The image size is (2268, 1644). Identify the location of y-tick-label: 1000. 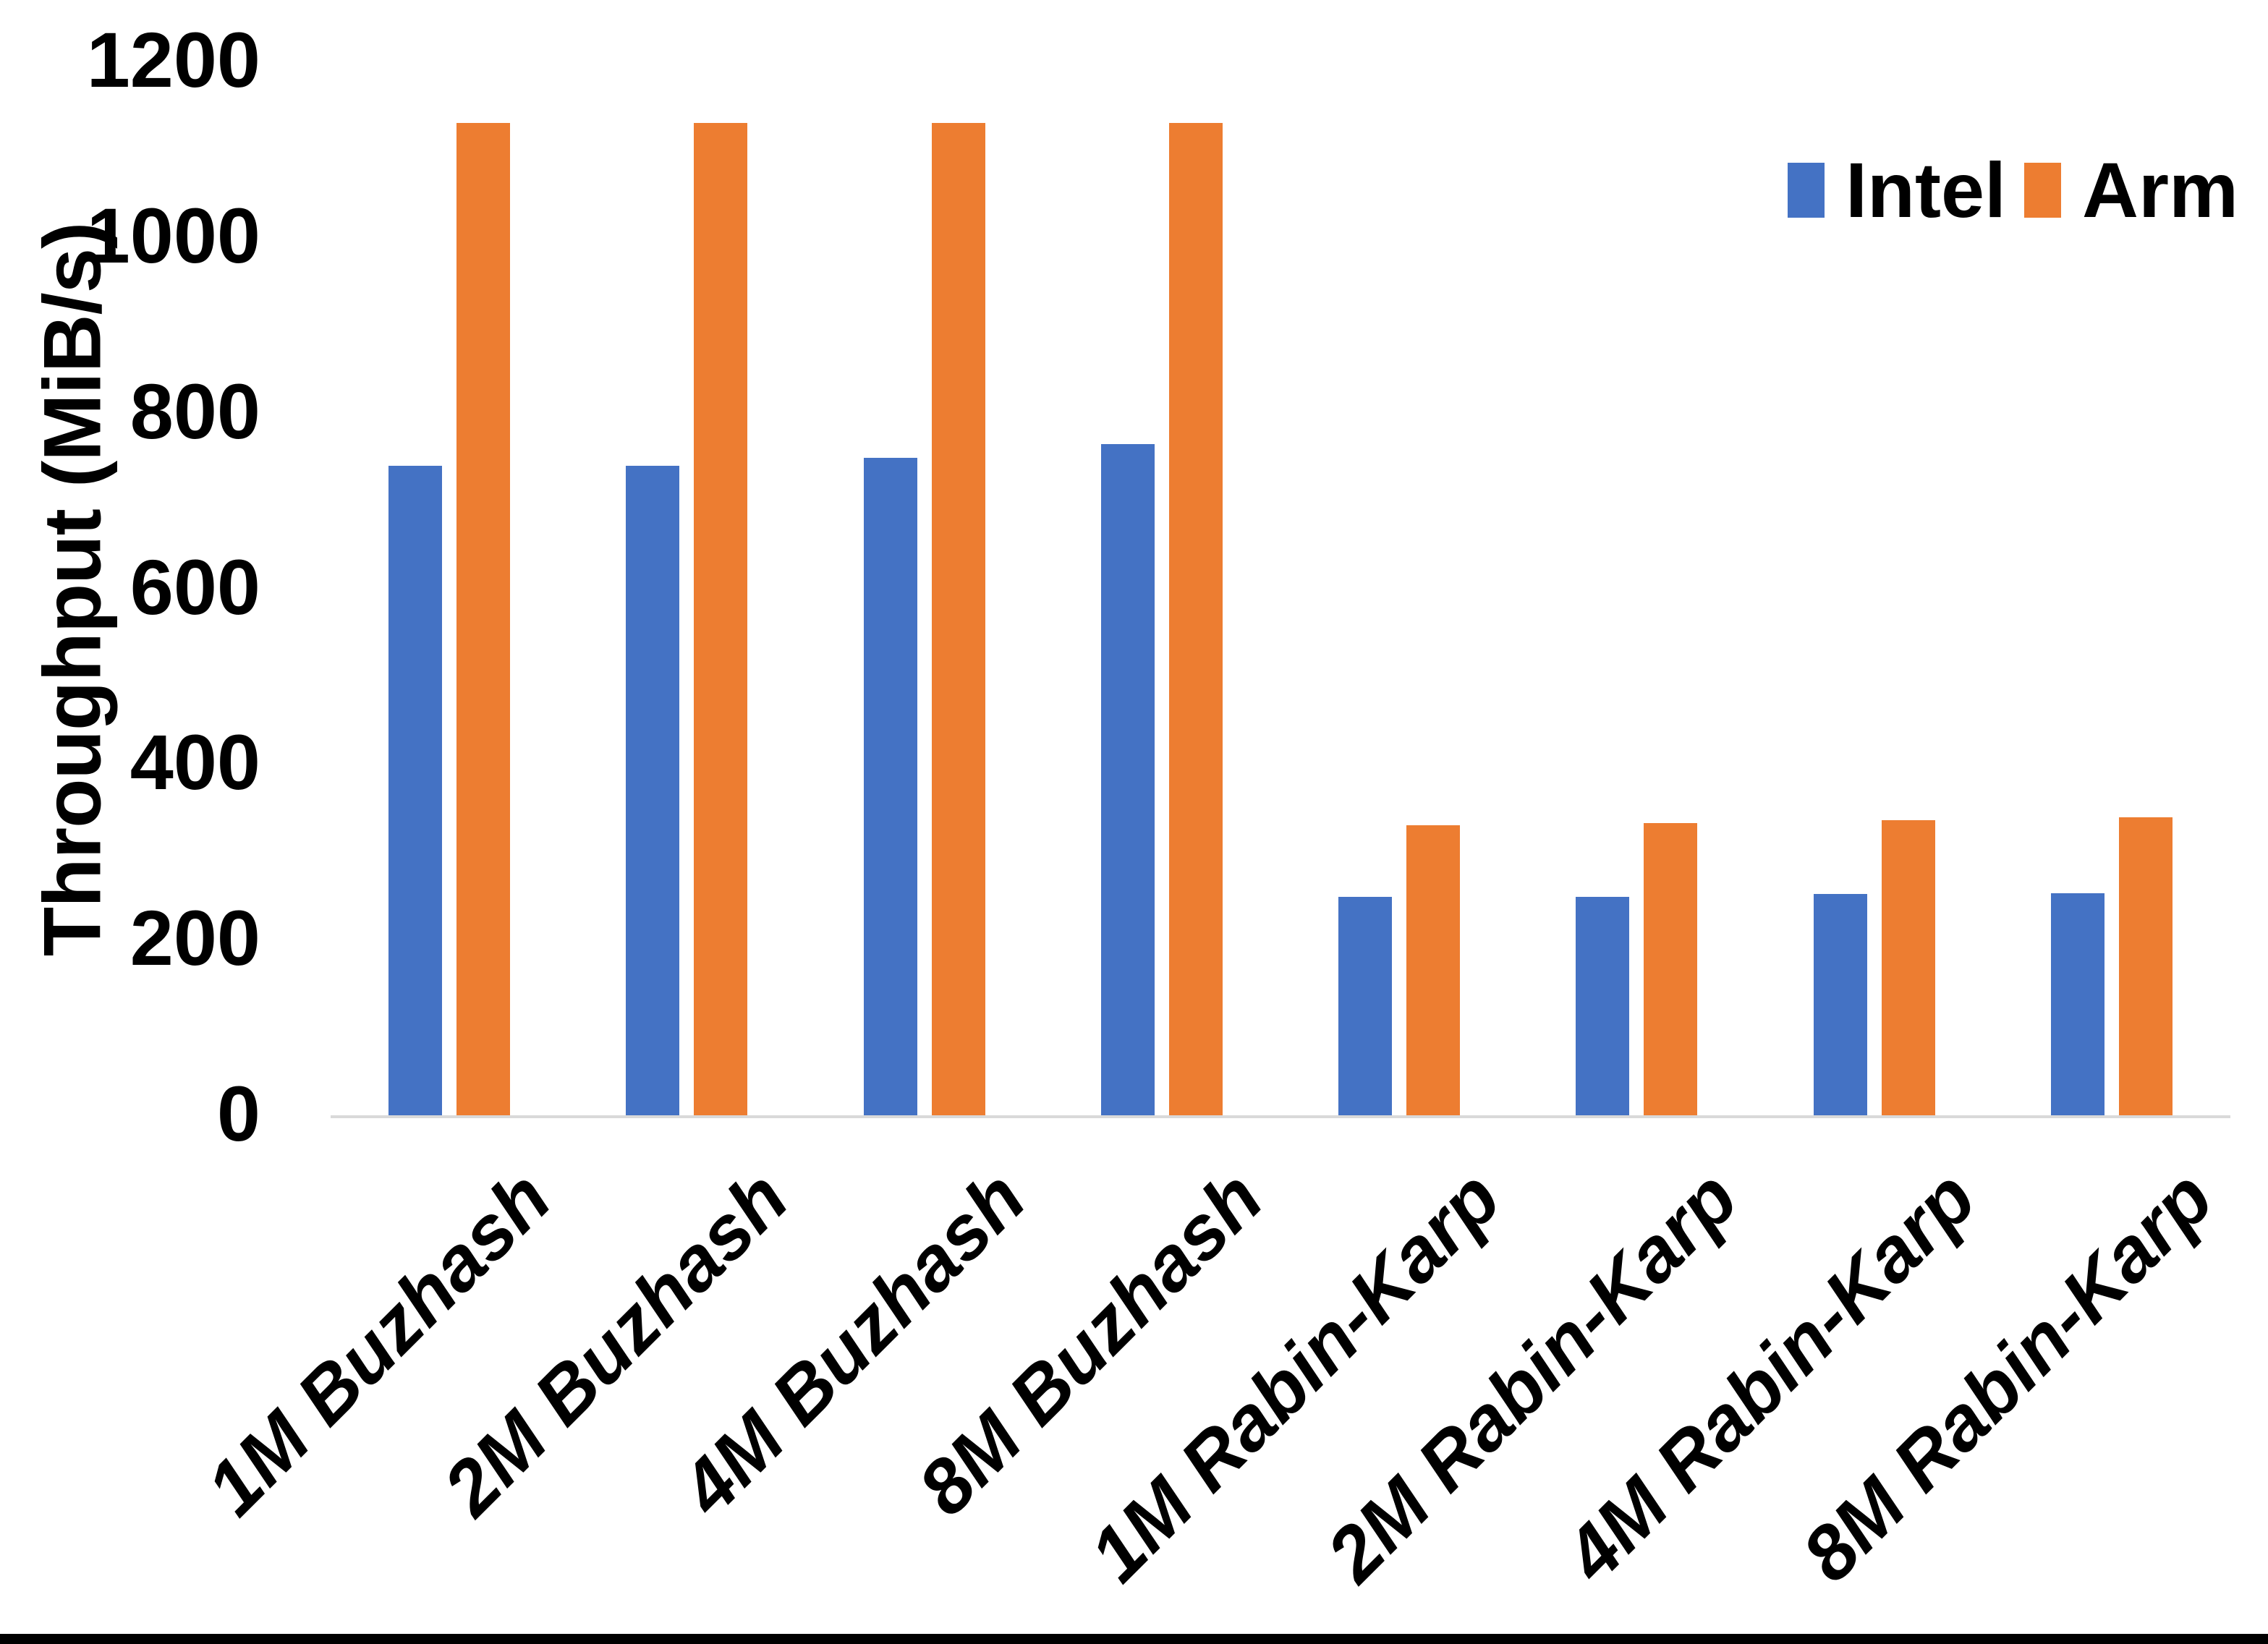
(173, 235).